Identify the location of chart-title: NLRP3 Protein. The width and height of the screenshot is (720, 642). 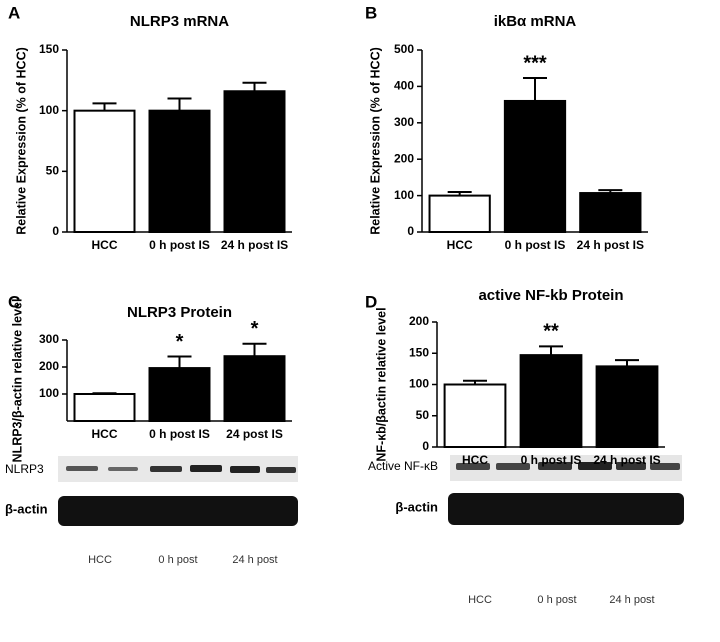
(179, 312).